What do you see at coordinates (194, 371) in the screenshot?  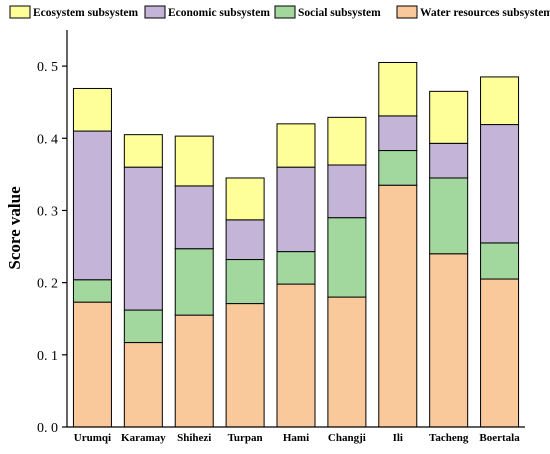 I see `bar-segment-water-resources-subsystem-shihezi` at bounding box center [194, 371].